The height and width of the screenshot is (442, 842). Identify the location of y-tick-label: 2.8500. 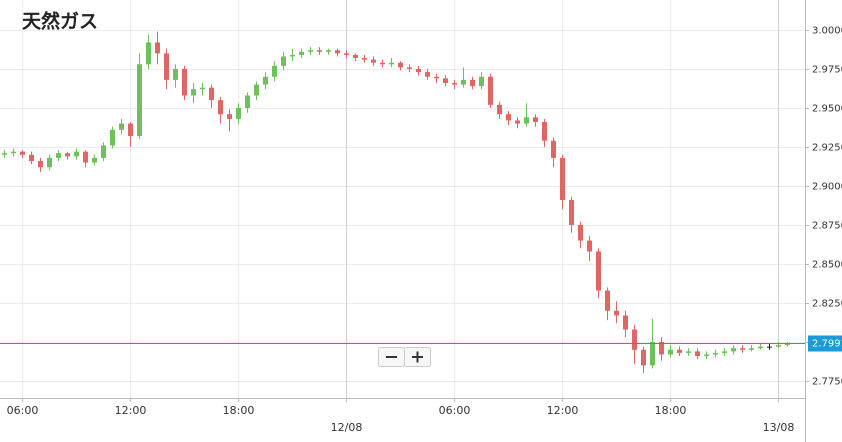
(827, 265).